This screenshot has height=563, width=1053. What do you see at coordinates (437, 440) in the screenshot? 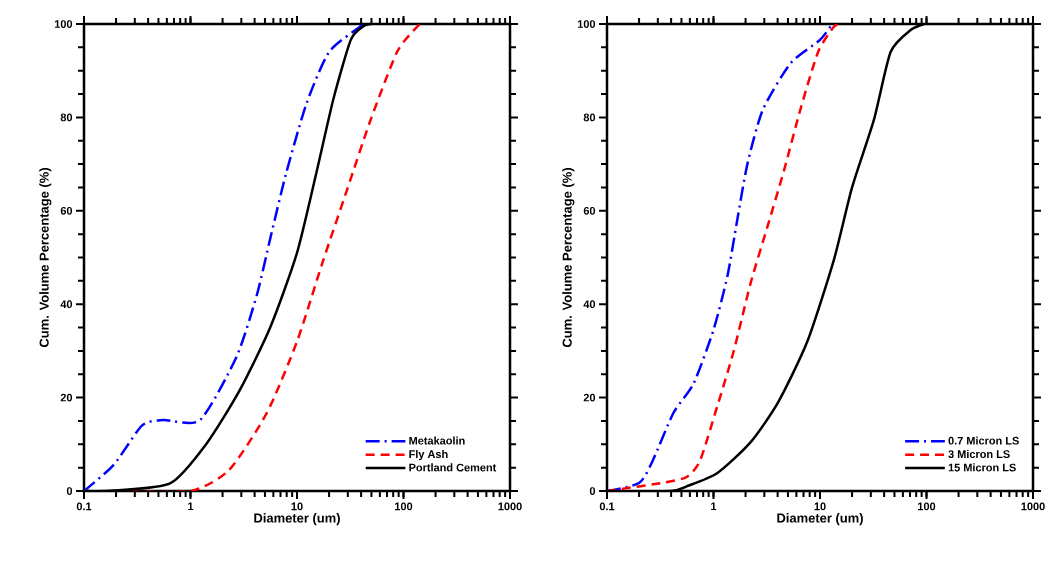
I see `legend-label: Metakaolin` at bounding box center [437, 440].